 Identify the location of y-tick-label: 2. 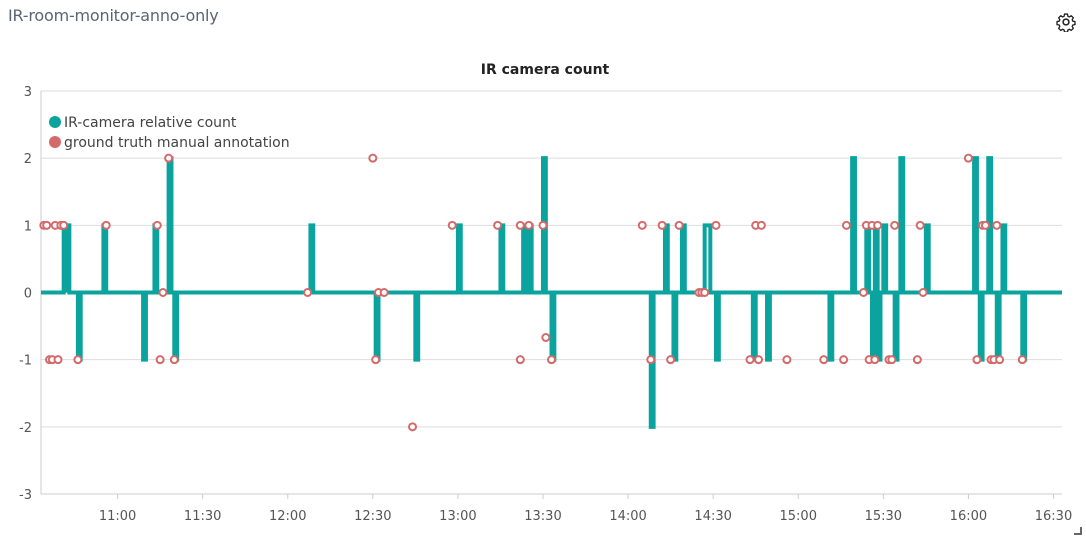
(28, 159).